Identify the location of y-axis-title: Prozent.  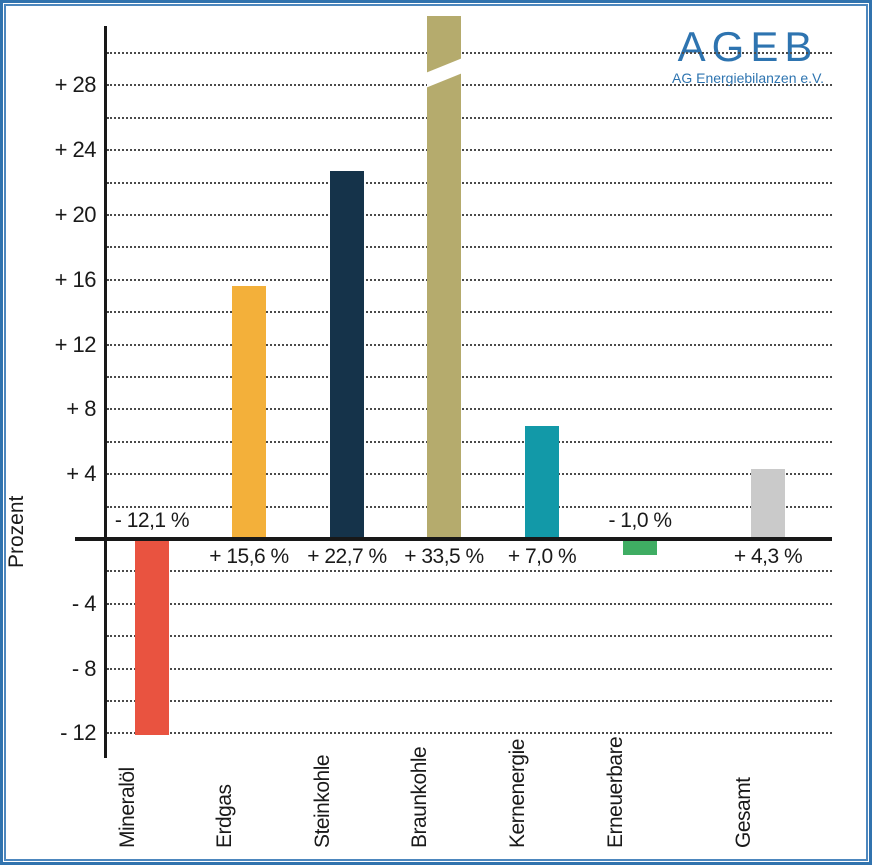
(16, 531).